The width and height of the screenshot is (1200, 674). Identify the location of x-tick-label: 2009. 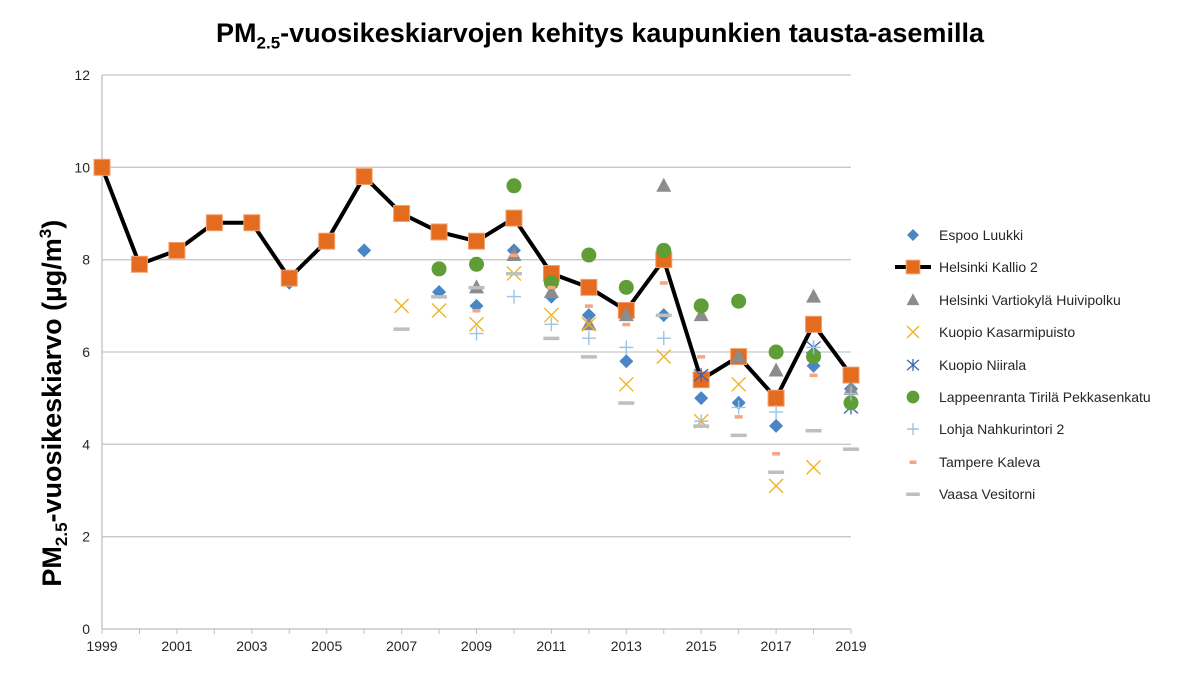
(476, 646).